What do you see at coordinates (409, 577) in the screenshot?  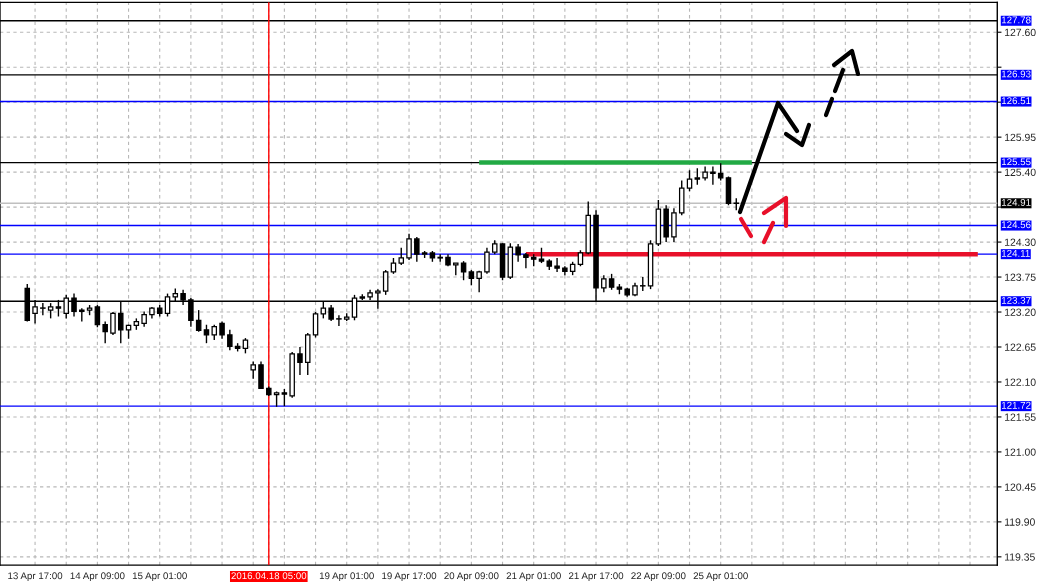 I see `x-tick-label: 19 Apr 17:00` at bounding box center [409, 577].